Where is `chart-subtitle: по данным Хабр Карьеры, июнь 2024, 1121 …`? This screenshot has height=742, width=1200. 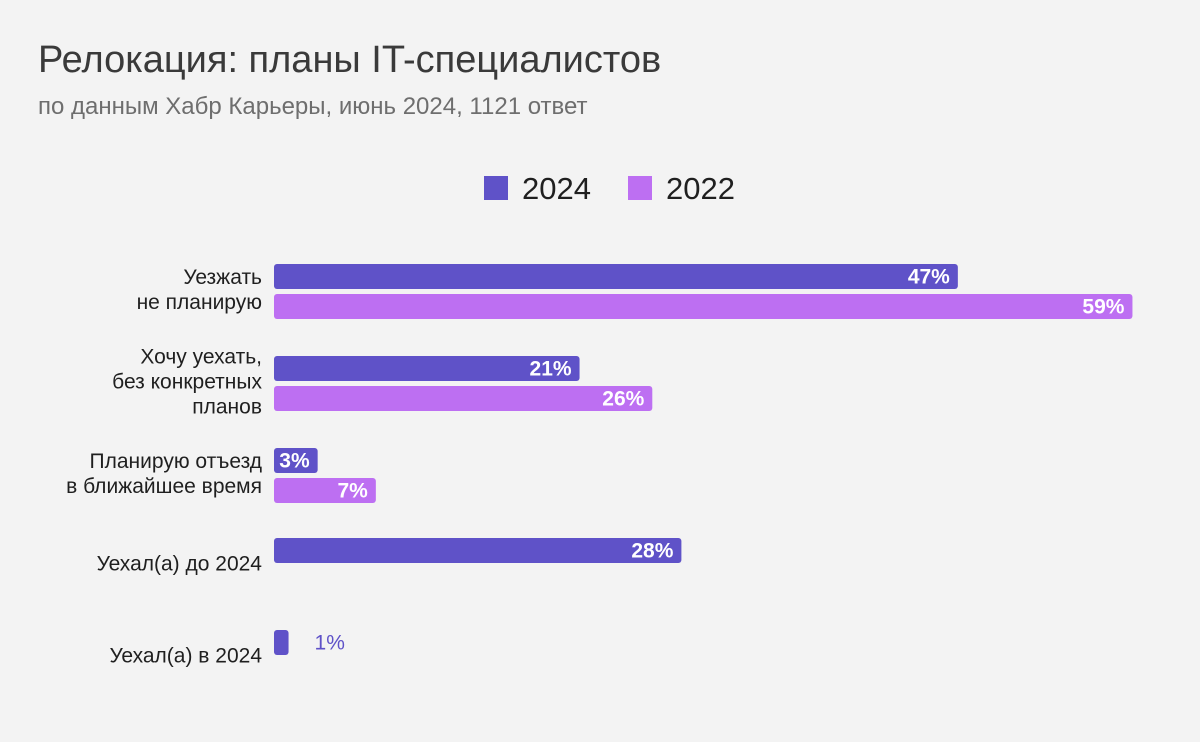 chart-subtitle: по данным Хабр Карьеры, июнь 2024, 1121 … is located at coordinates (313, 106).